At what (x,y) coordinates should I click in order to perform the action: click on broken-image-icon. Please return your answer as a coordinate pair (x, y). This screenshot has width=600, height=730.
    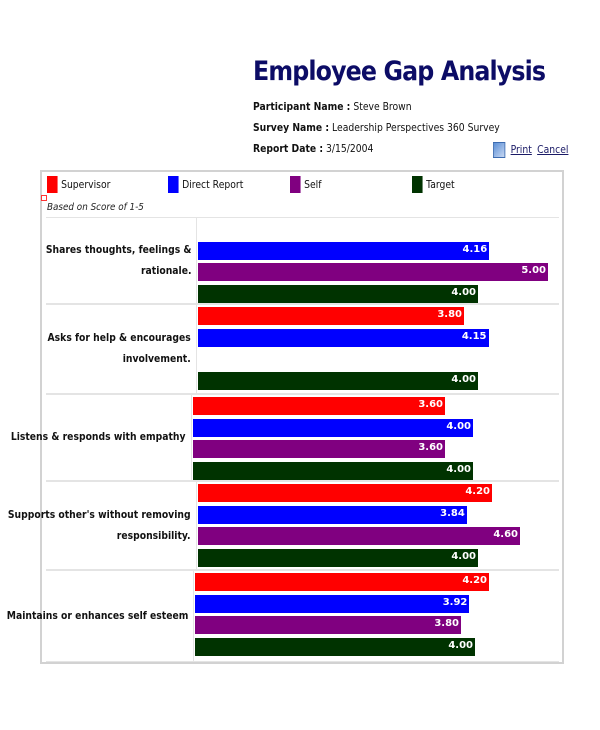
    Looking at the image, I should click on (44, 198).